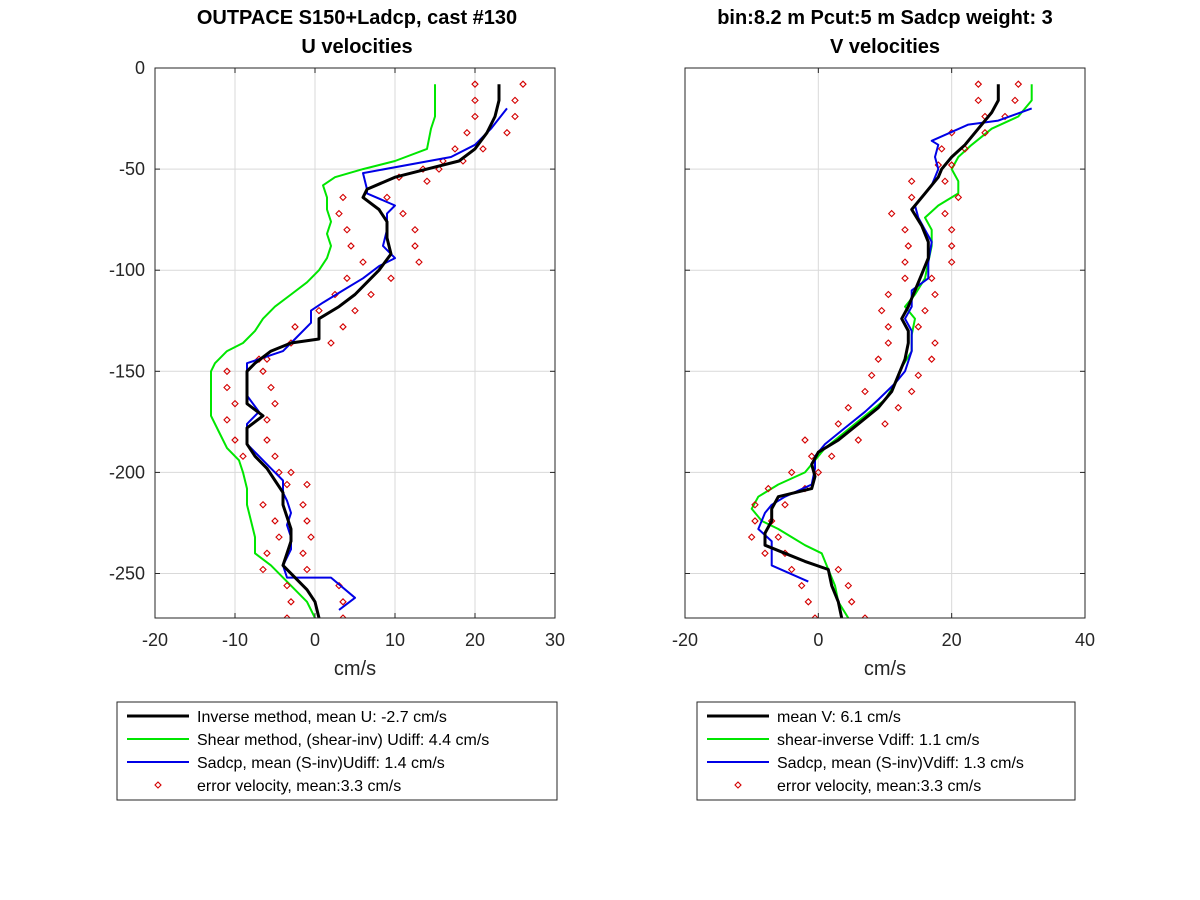 The image size is (1200, 900). I want to click on plot-area, so click(890, 349).